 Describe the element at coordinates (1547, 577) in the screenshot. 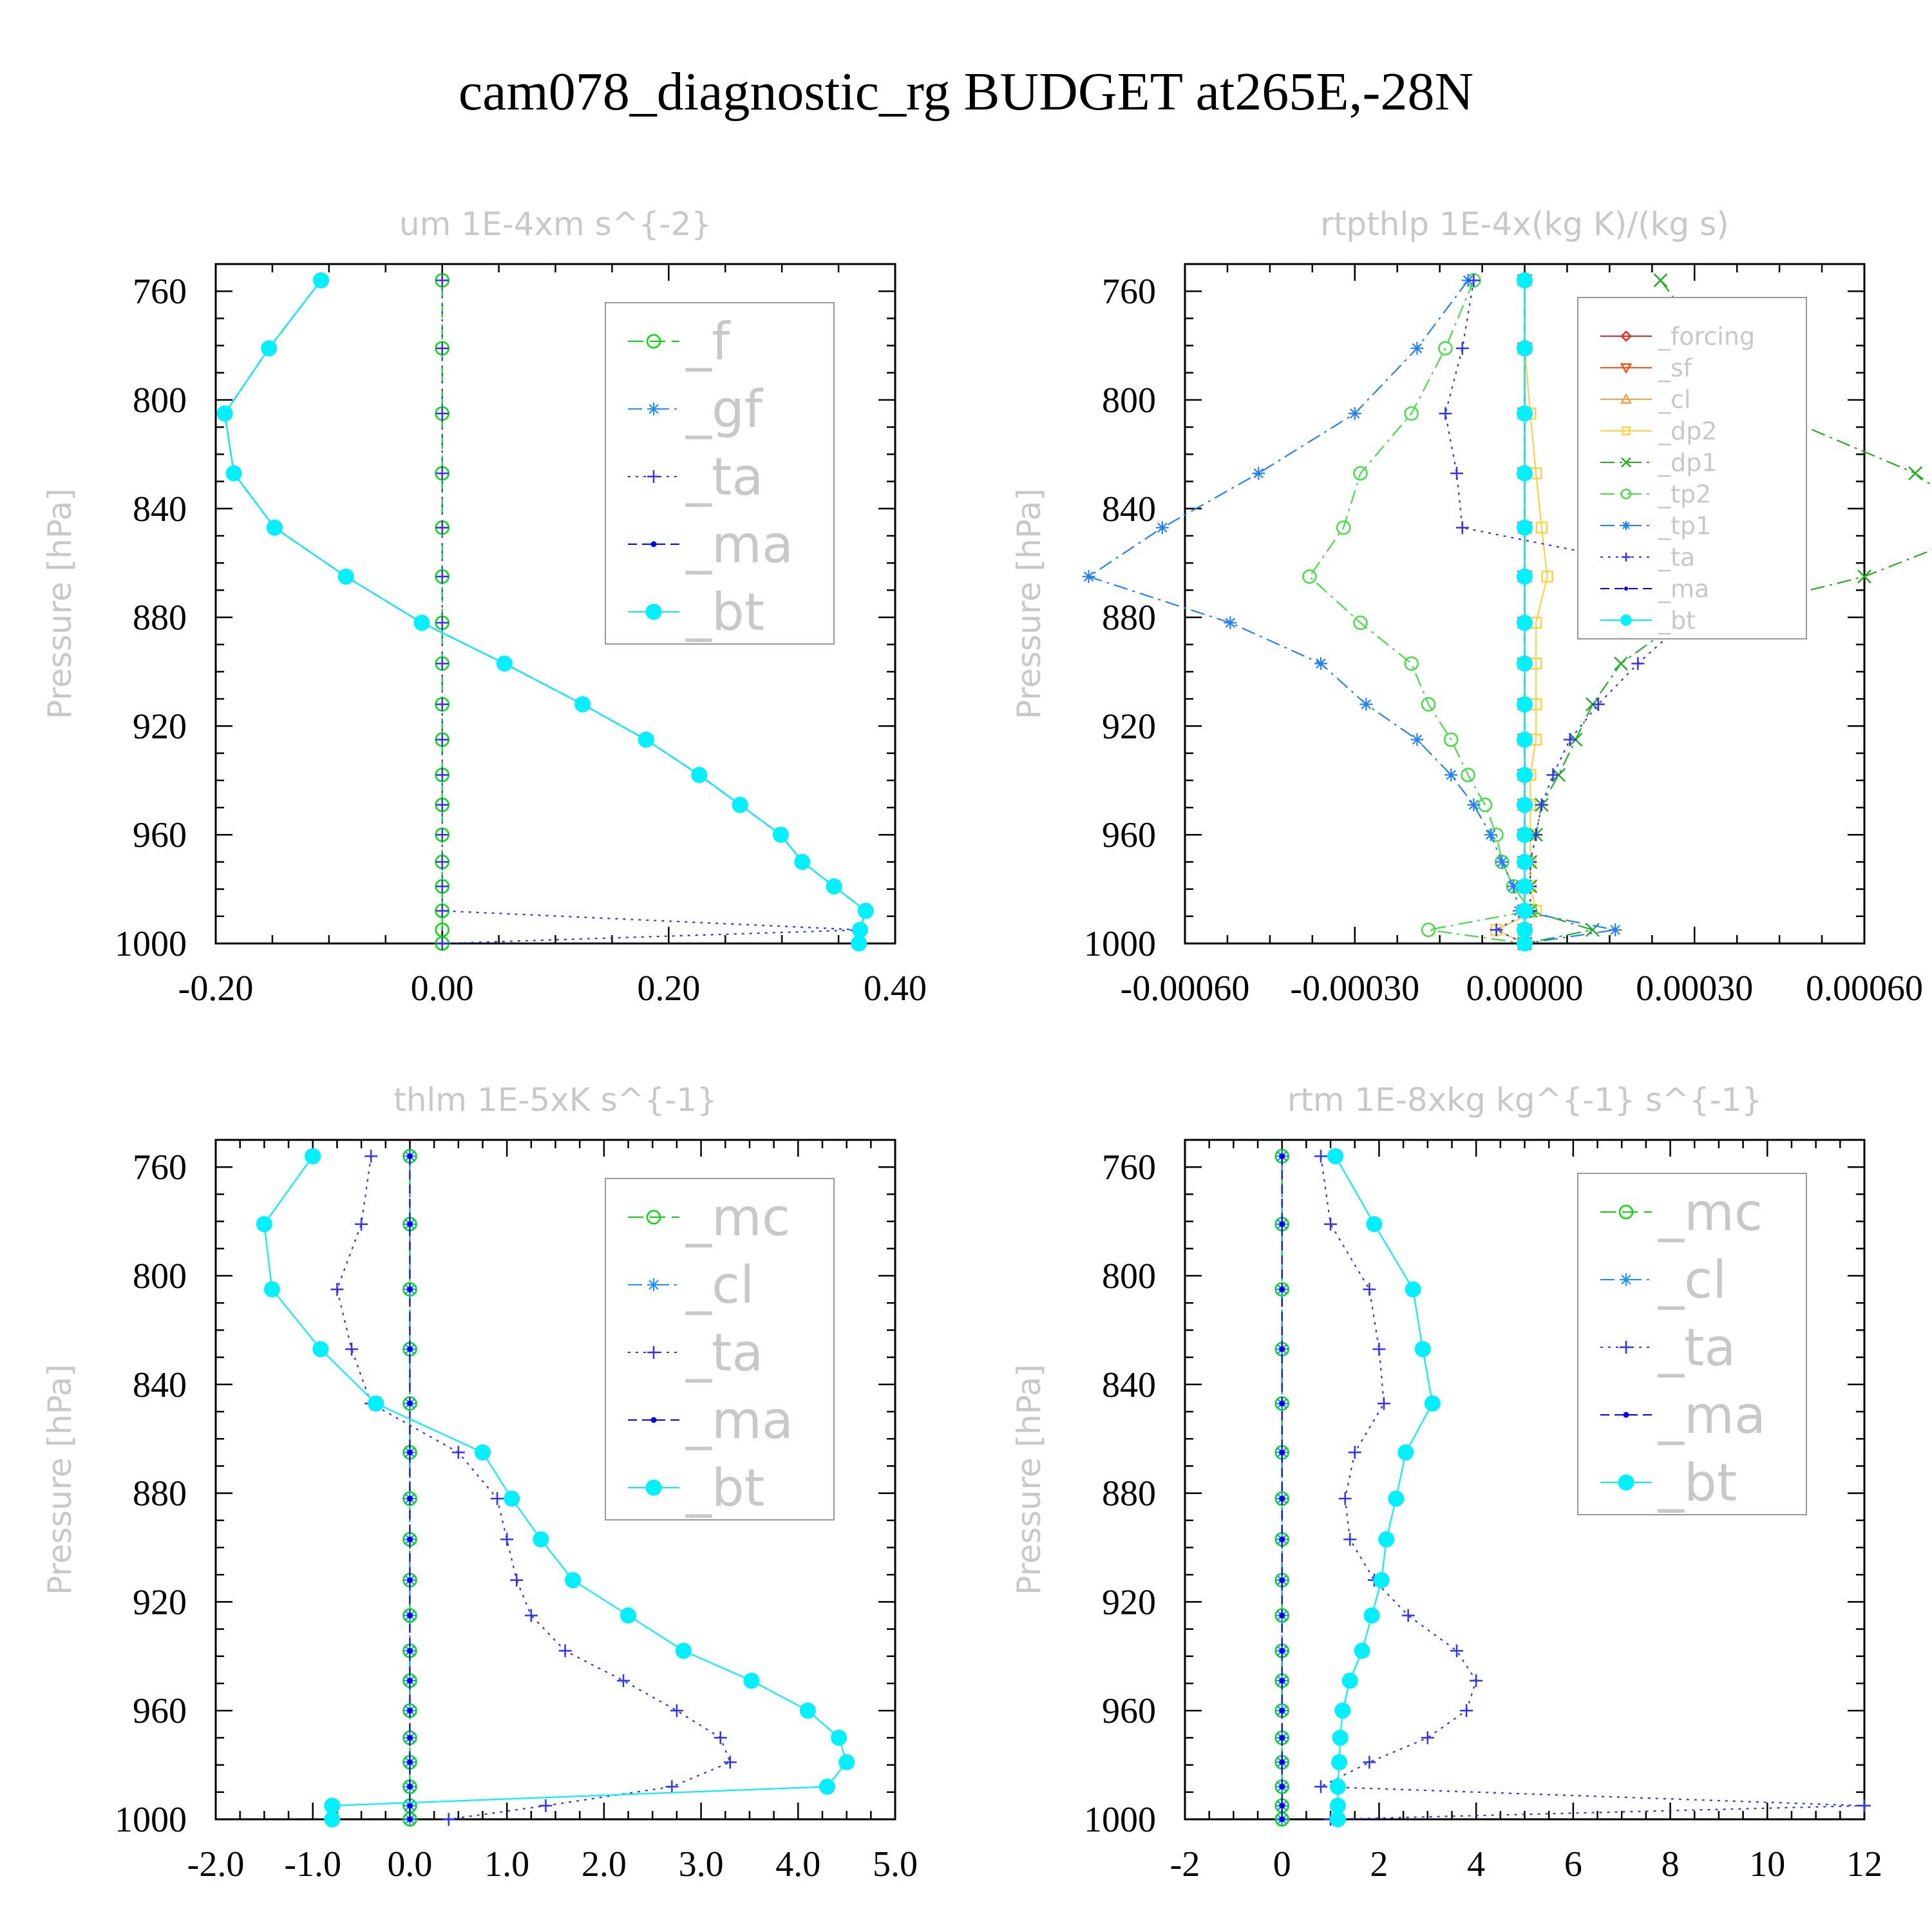

I see `square-marker` at that location.